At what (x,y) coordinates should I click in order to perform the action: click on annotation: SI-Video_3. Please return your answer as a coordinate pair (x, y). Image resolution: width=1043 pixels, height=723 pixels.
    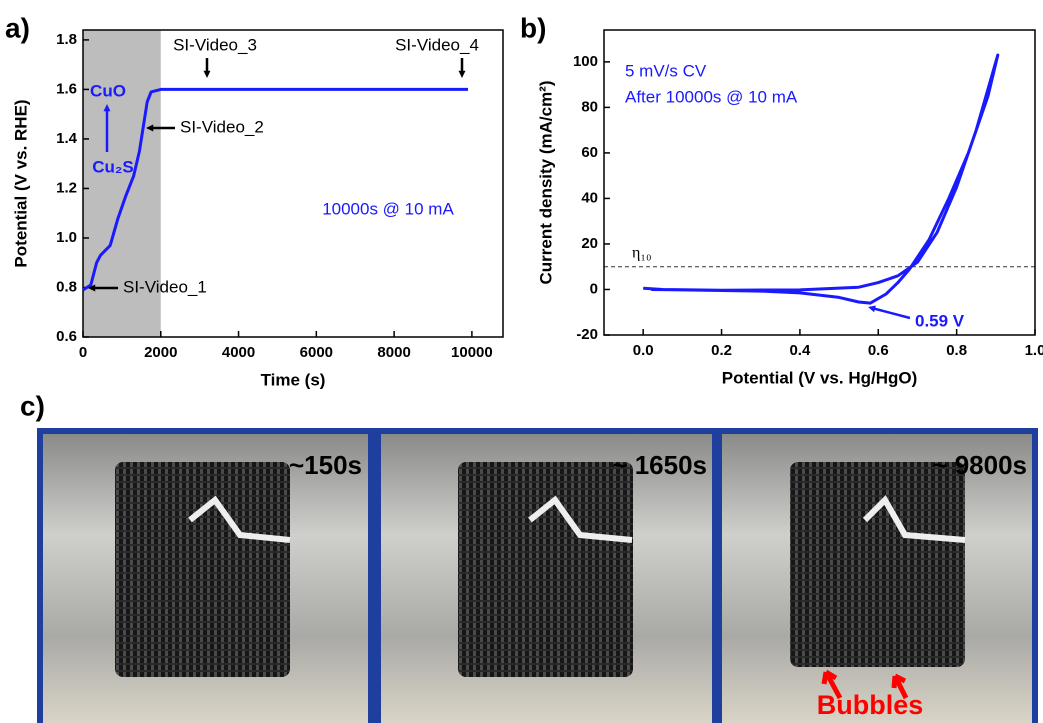
    Looking at the image, I should click on (215, 44).